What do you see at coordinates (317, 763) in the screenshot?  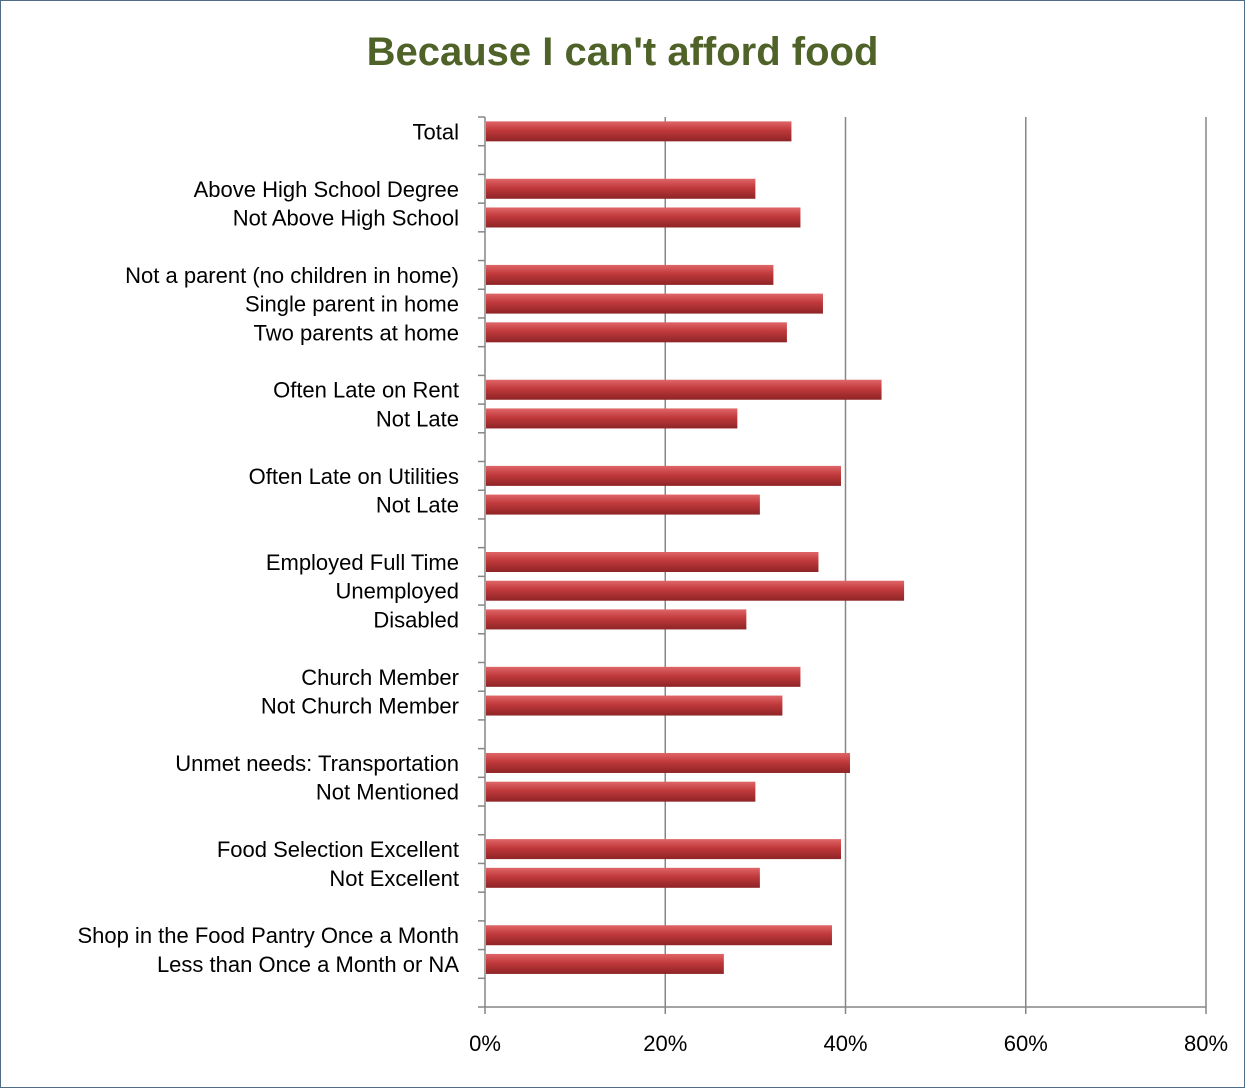 I see `category-label: Unmet needs: Transportation` at bounding box center [317, 763].